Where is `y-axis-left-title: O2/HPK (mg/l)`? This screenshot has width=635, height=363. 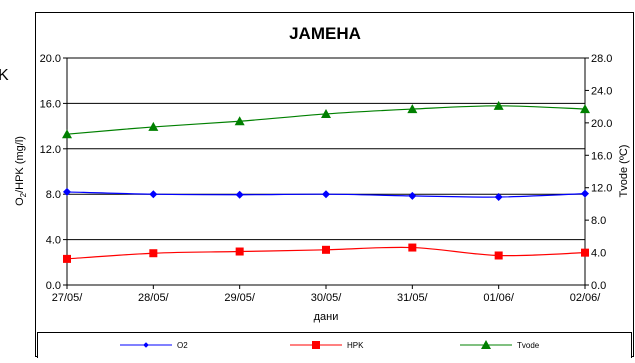
y-axis-left-title: O2/HPK (mg/l) is located at coordinates (21, 171).